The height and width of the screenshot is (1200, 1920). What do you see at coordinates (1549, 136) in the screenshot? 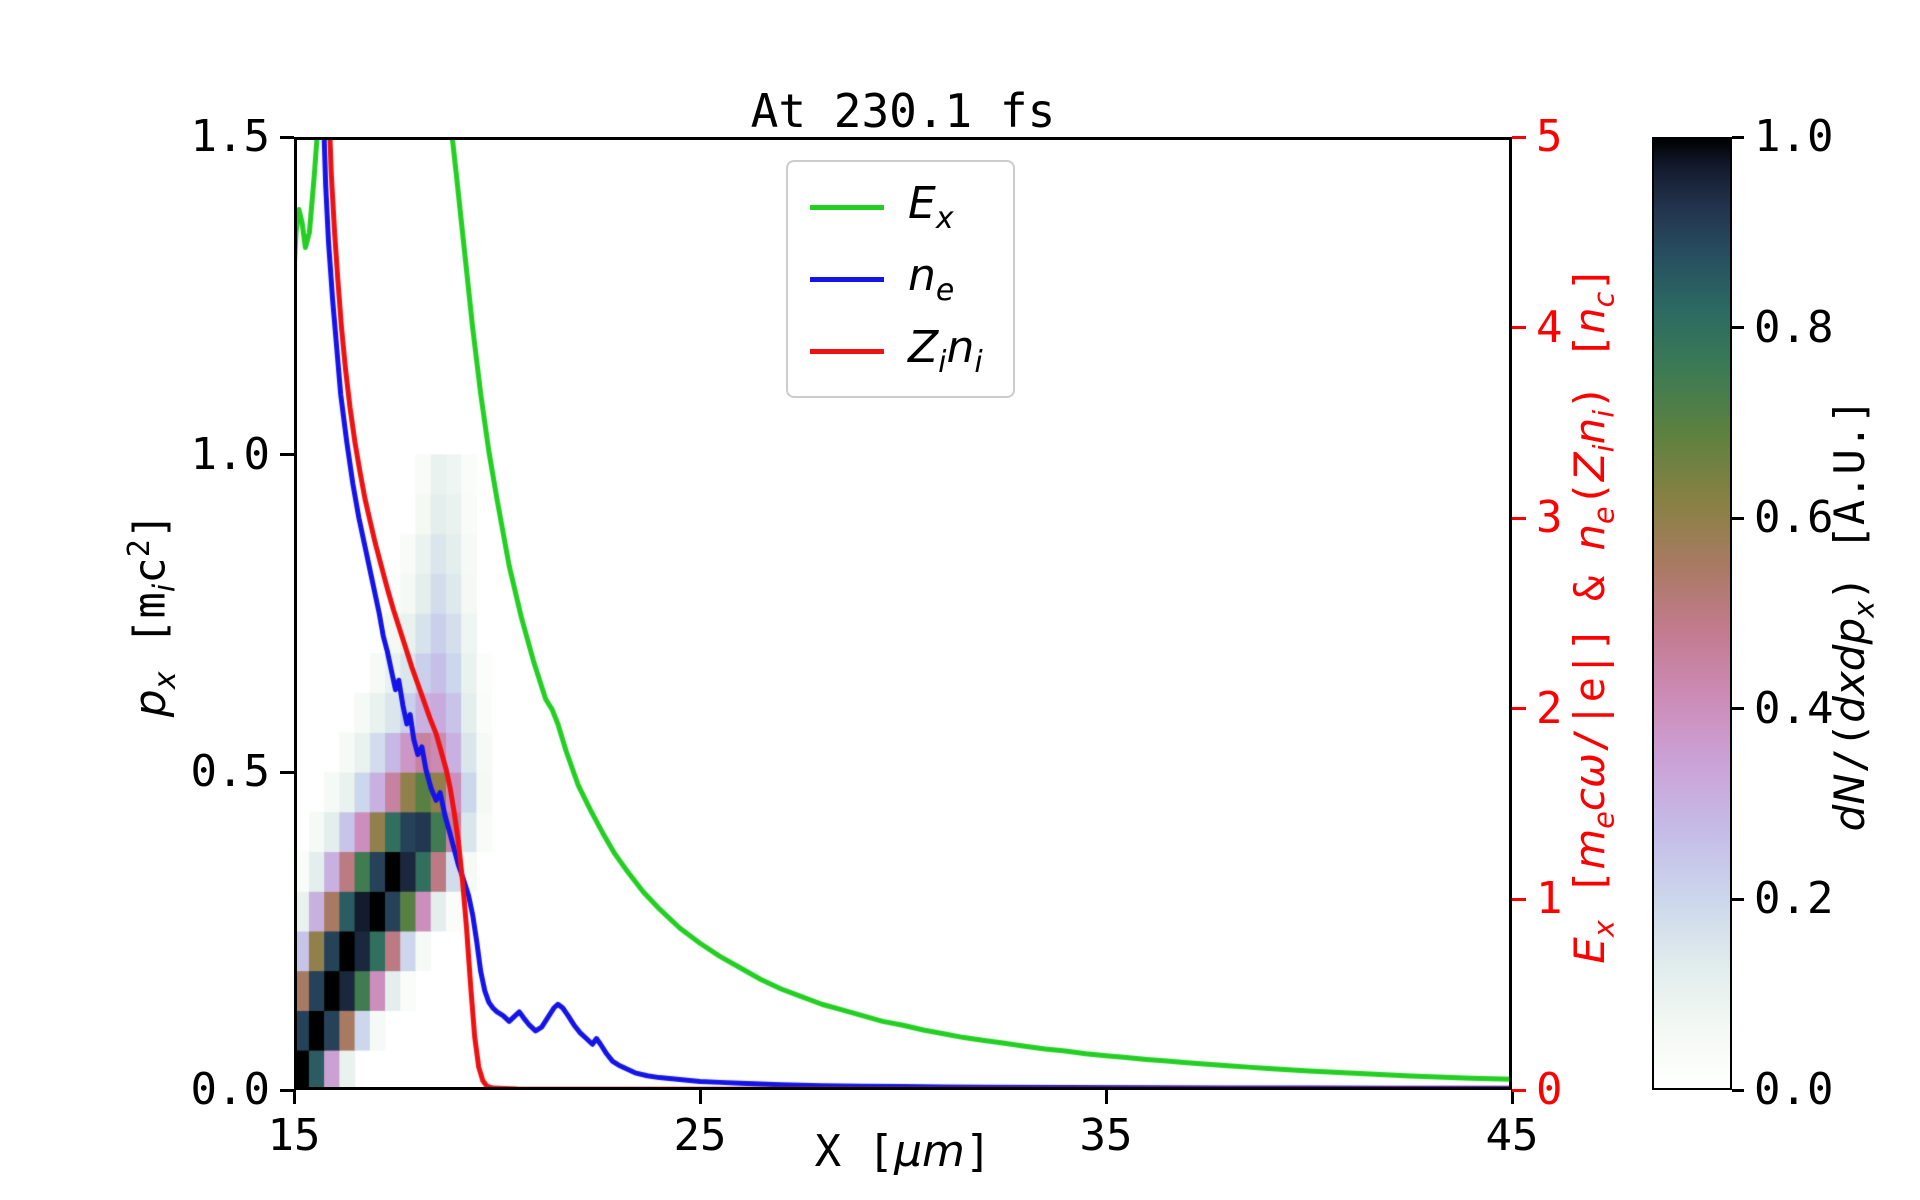
I see `y-right-tick-label: 5` at bounding box center [1549, 136].